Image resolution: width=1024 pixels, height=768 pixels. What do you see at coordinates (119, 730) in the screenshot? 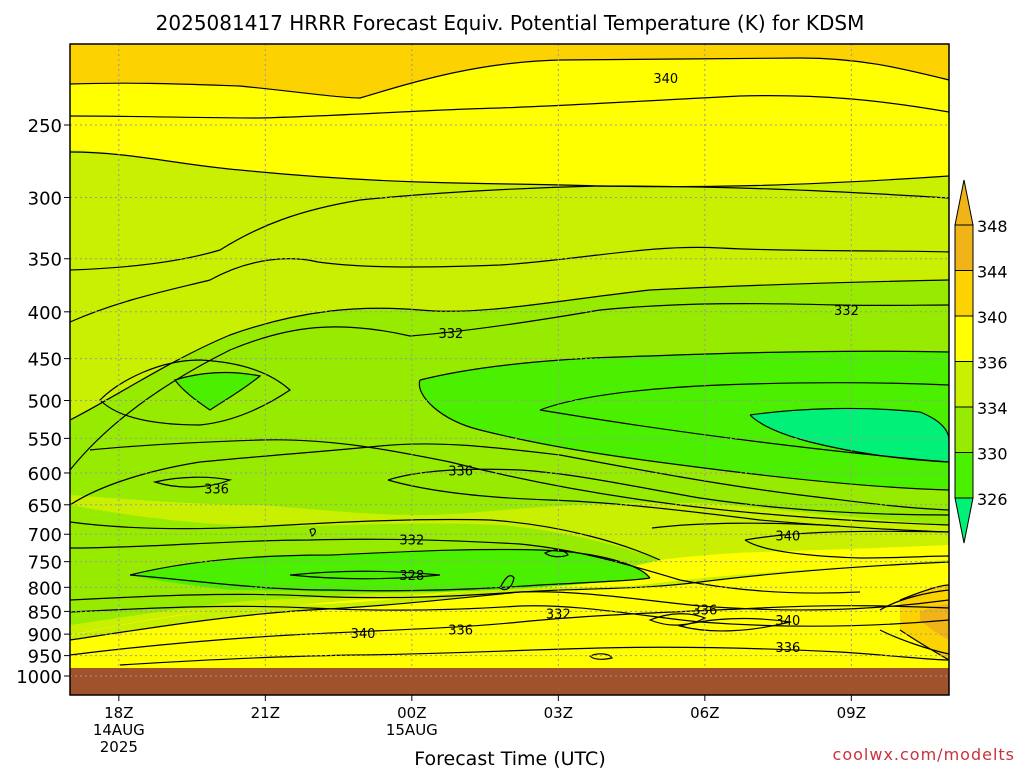
I see `x-tick-date: 14AUG` at bounding box center [119, 730].